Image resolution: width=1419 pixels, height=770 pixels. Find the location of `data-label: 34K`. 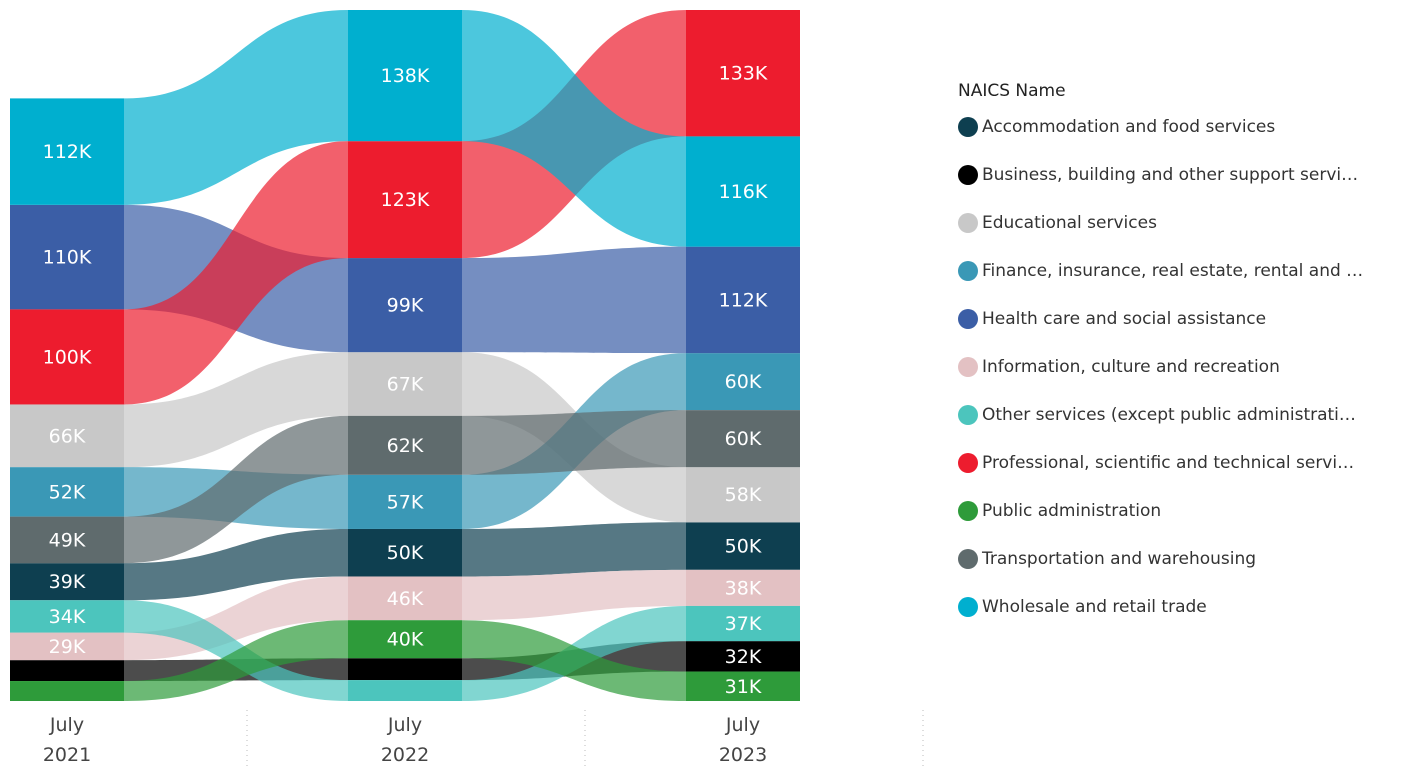

data-label: 34K is located at coordinates (67, 617).